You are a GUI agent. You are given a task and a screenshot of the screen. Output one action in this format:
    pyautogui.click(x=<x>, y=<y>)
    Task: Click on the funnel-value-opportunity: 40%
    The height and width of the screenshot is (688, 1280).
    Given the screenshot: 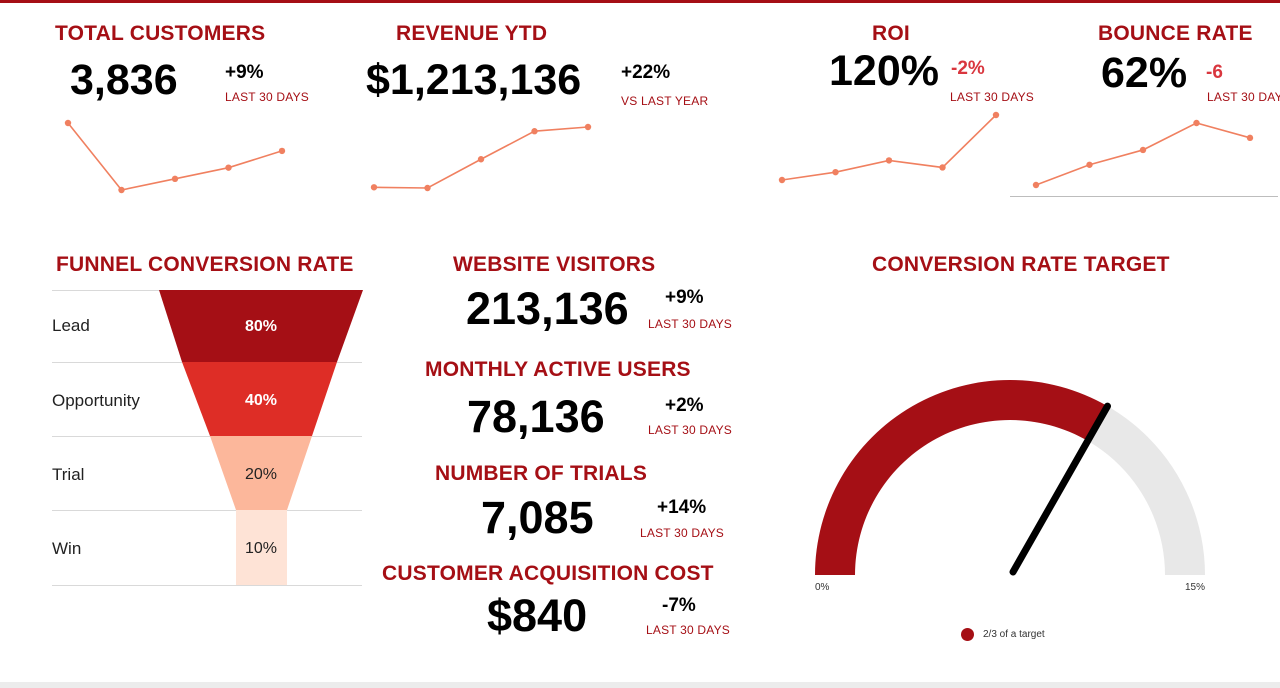 What is the action you would take?
    pyautogui.click(x=261, y=400)
    